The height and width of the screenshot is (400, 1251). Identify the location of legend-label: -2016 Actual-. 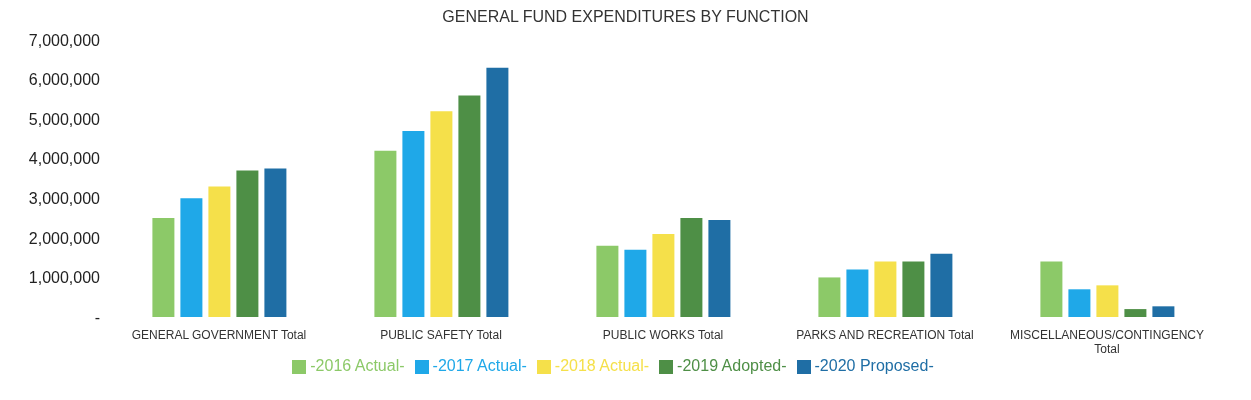
(357, 365).